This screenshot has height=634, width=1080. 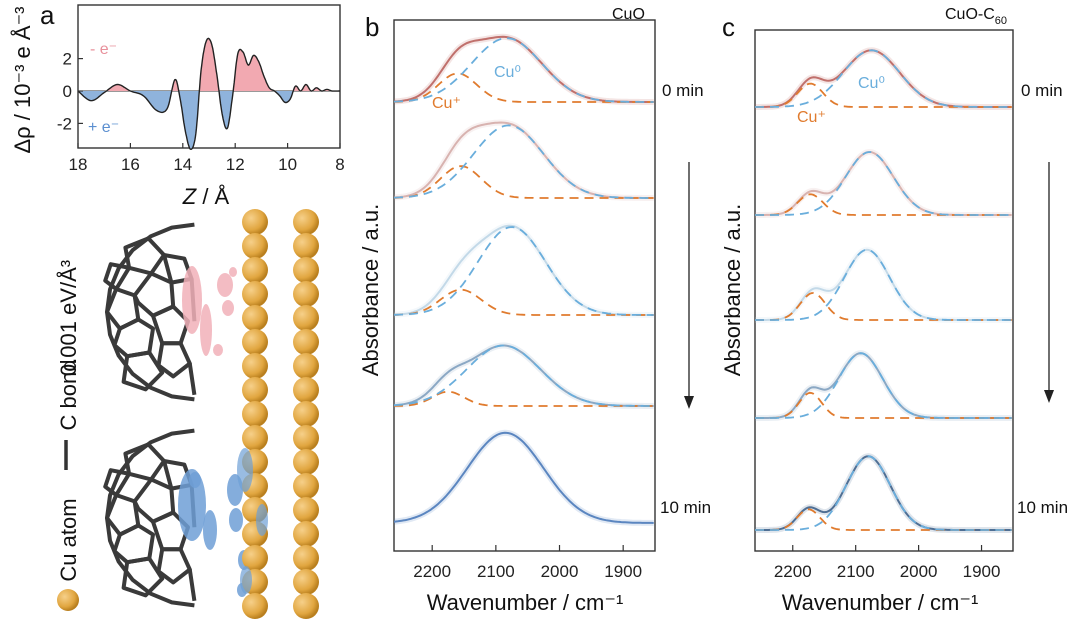 What do you see at coordinates (192, 585) in the screenshot?
I see `cage-edge` at bounding box center [192, 585].